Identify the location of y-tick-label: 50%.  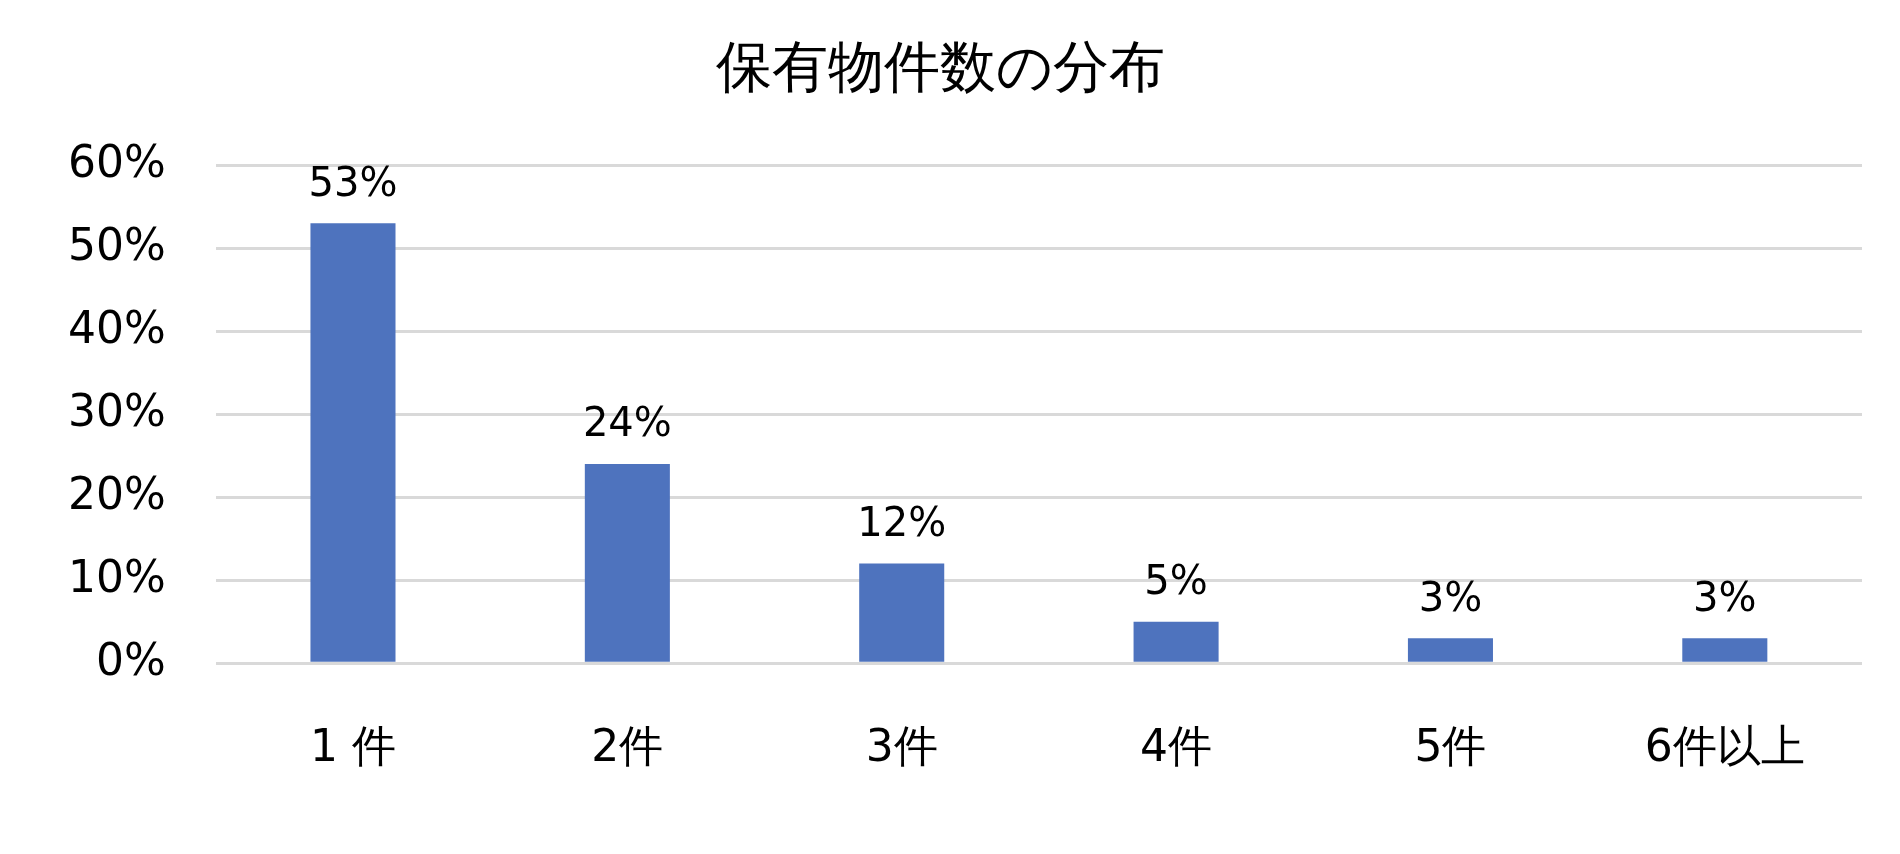
(117, 244).